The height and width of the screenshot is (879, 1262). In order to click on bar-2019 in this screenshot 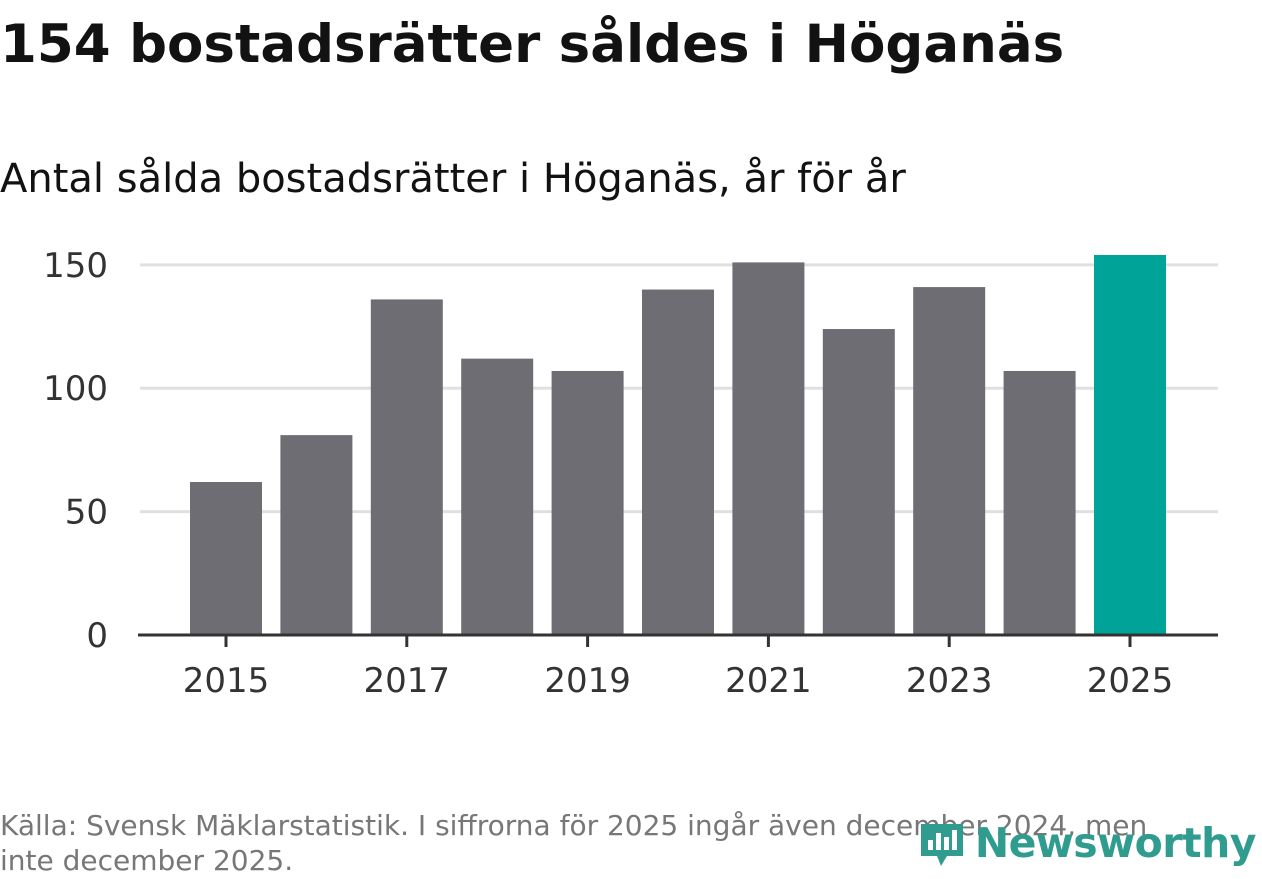, I will do `click(587, 502)`.